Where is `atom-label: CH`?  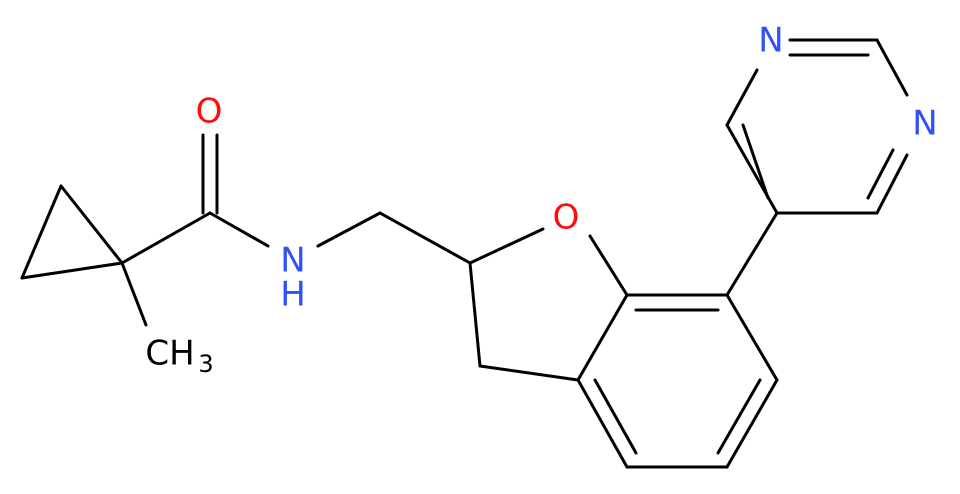
atom-label: CH is located at coordinates (169, 354).